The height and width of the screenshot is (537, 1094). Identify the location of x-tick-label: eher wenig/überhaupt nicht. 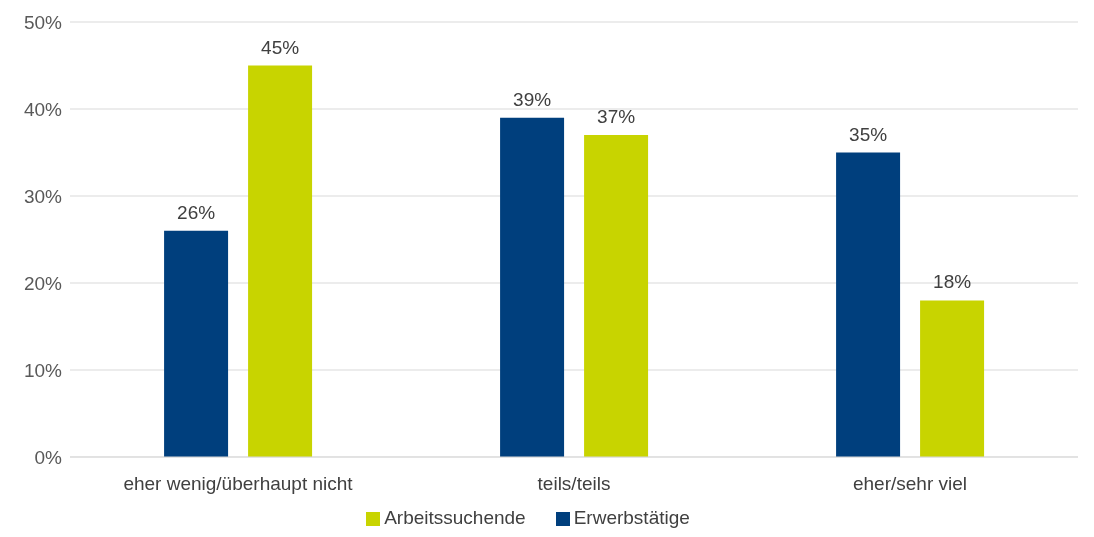
(238, 484).